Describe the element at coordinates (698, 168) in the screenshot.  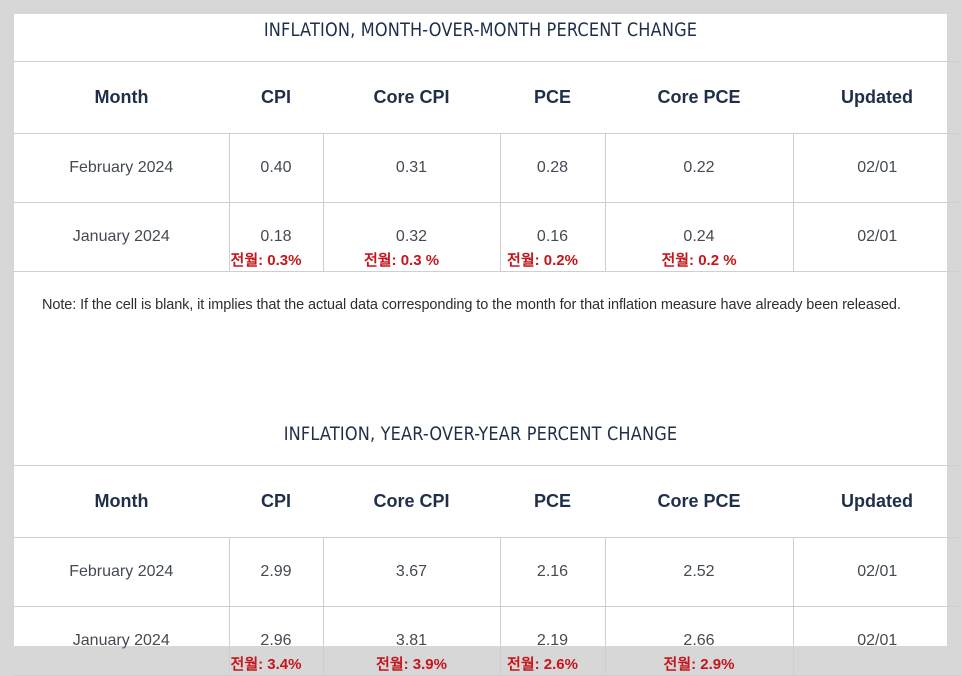
I see `core-pce-cell: 0.22` at that location.